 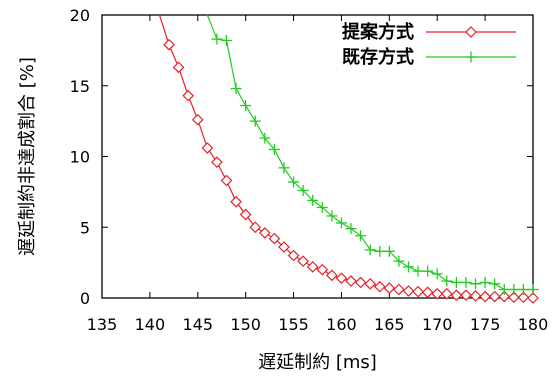 I want to click on y-tick-label: 20, so click(x=80, y=15).